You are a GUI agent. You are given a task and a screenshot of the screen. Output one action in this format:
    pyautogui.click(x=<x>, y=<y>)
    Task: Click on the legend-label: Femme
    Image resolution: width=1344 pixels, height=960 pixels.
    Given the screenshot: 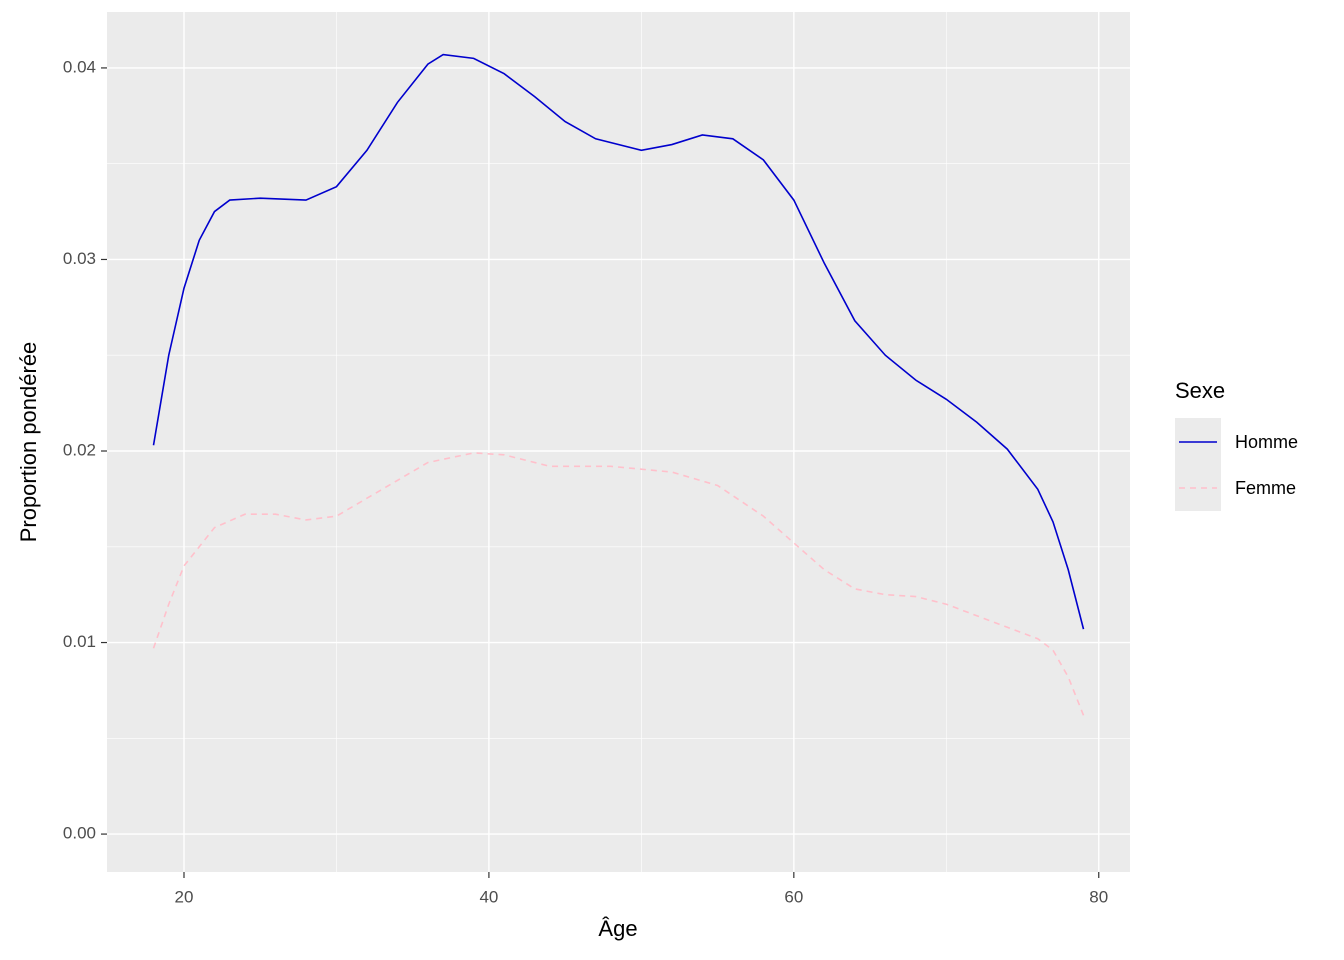 What is the action you would take?
    pyautogui.click(x=1265, y=488)
    